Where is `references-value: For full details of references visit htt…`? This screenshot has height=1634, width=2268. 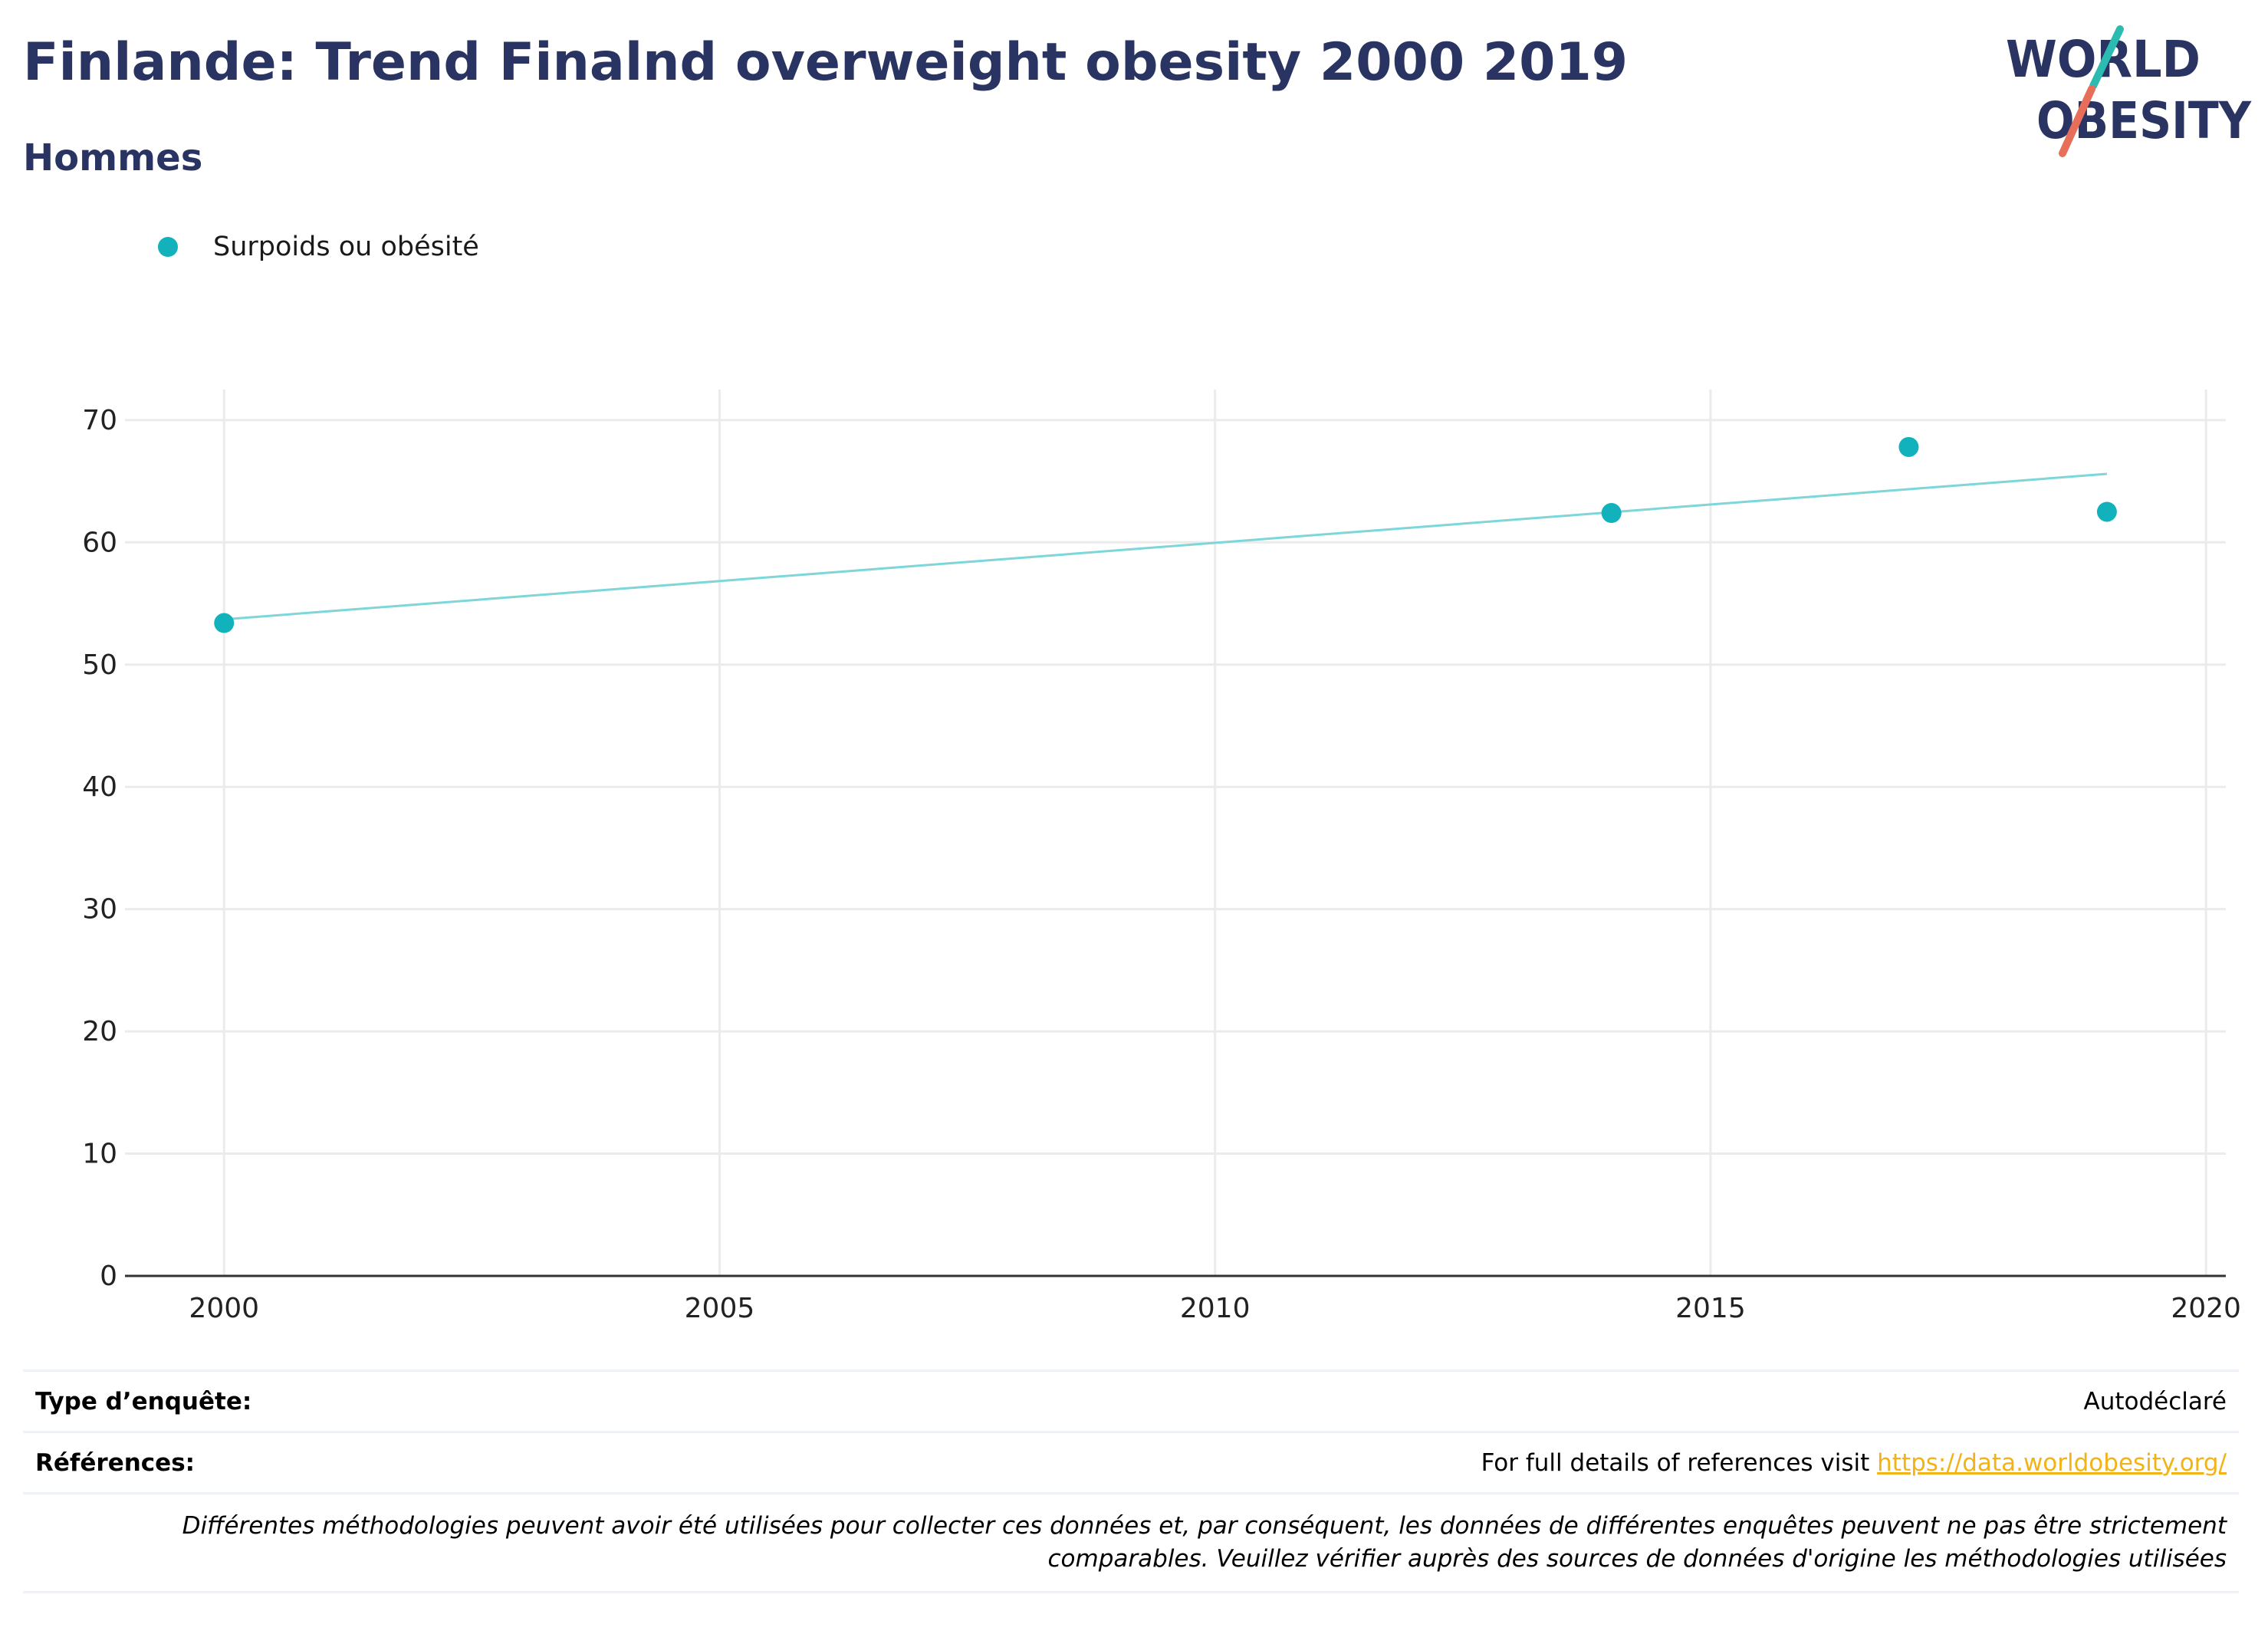
references-value: For full details of references visit htt… is located at coordinates (1854, 1463).